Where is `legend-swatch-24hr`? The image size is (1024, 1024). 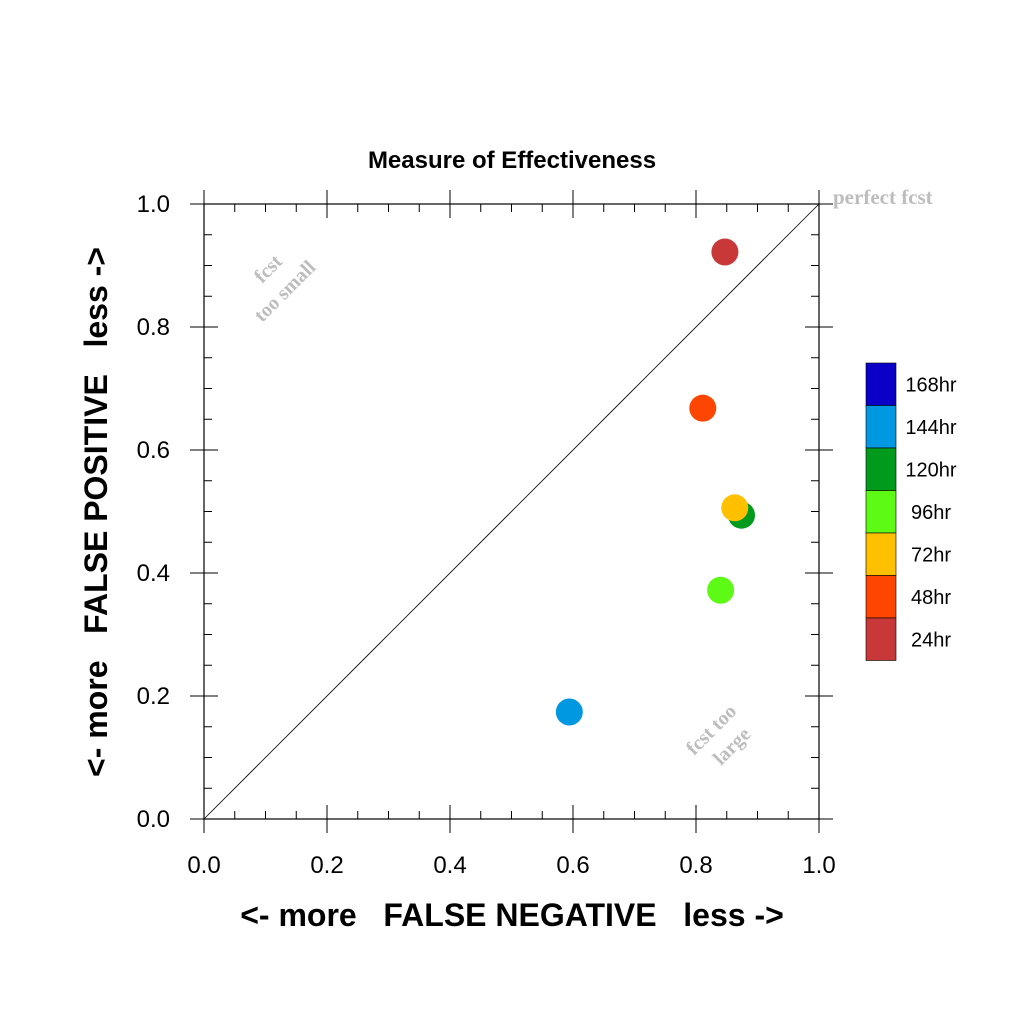 legend-swatch-24hr is located at coordinates (881, 639).